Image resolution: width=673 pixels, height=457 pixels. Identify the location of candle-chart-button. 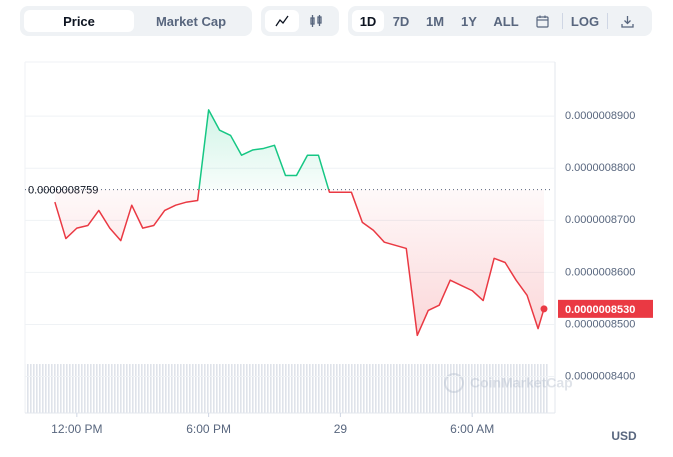
(316, 21).